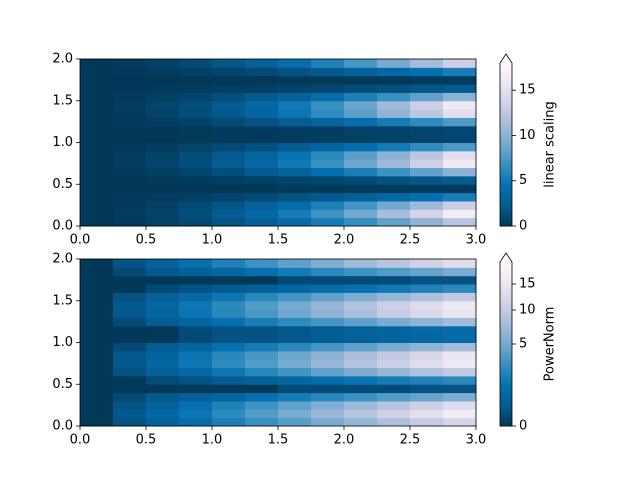  I want to click on colorbar-tick-label: 5, so click(523, 180).